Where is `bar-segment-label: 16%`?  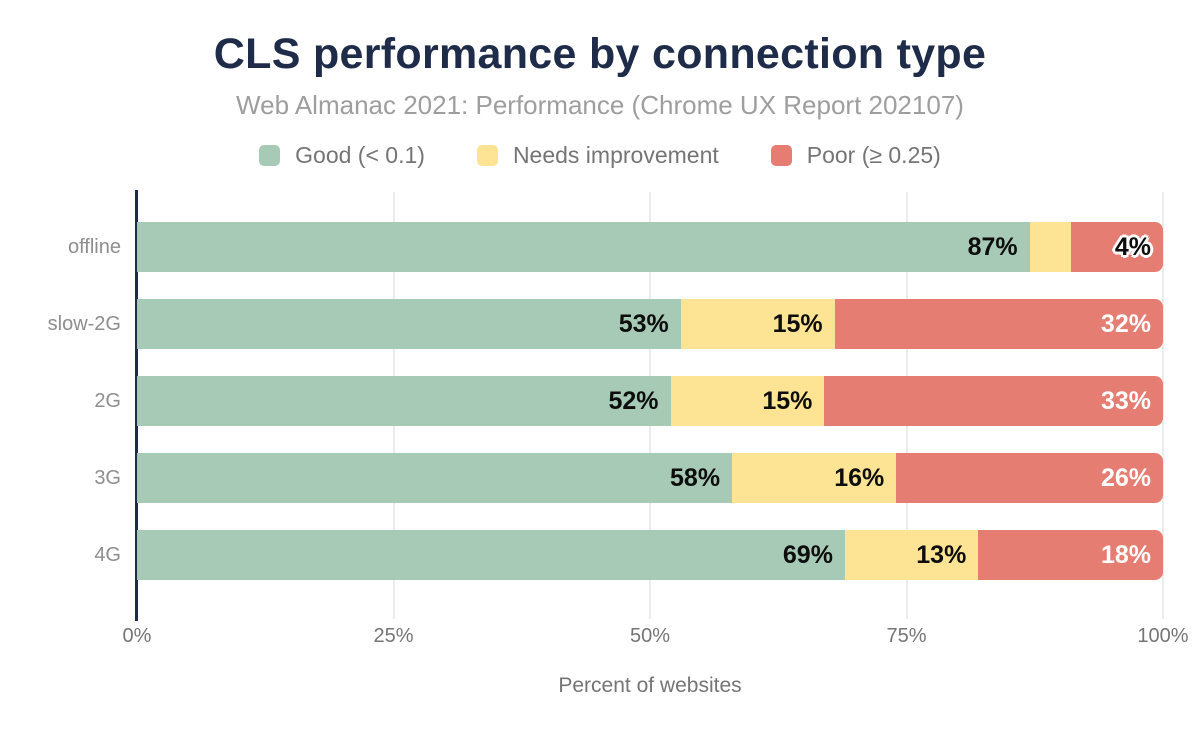
bar-segment-label: 16% is located at coordinates (859, 477).